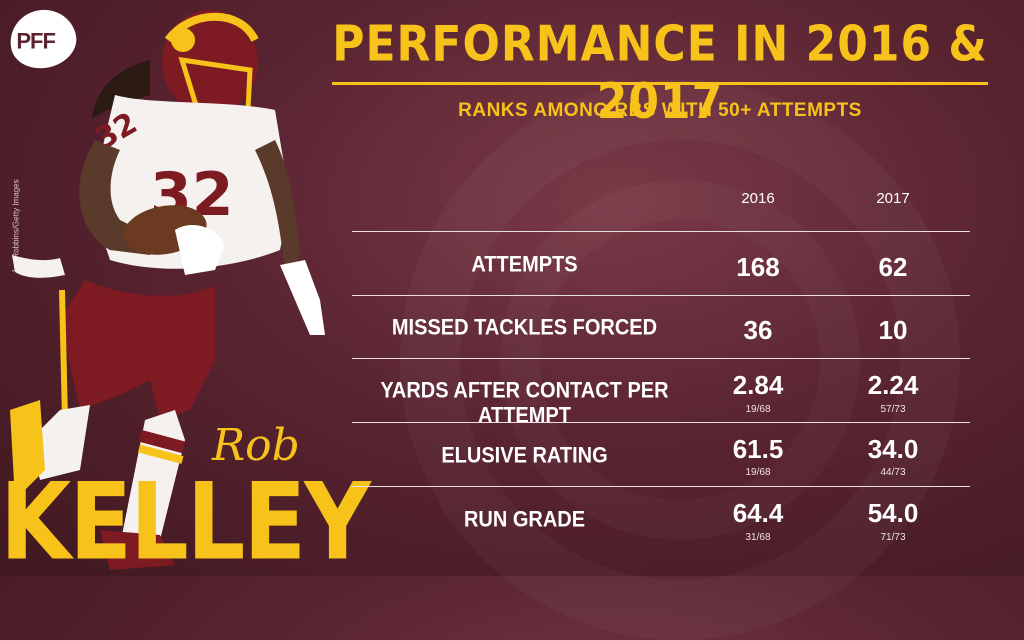  Describe the element at coordinates (524, 520) in the screenshot. I see `stat-label-run-grade: RUN GRADE` at that location.